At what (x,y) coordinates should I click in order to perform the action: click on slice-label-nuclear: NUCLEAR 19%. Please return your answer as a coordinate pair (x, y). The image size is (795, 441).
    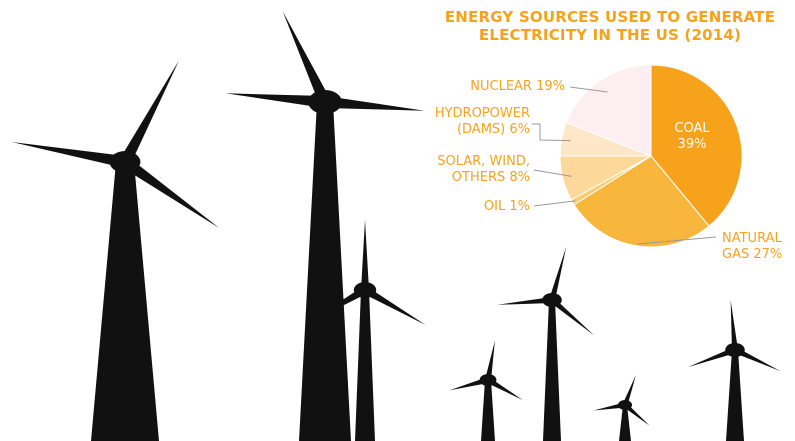
    Looking at the image, I should click on (502, 87).